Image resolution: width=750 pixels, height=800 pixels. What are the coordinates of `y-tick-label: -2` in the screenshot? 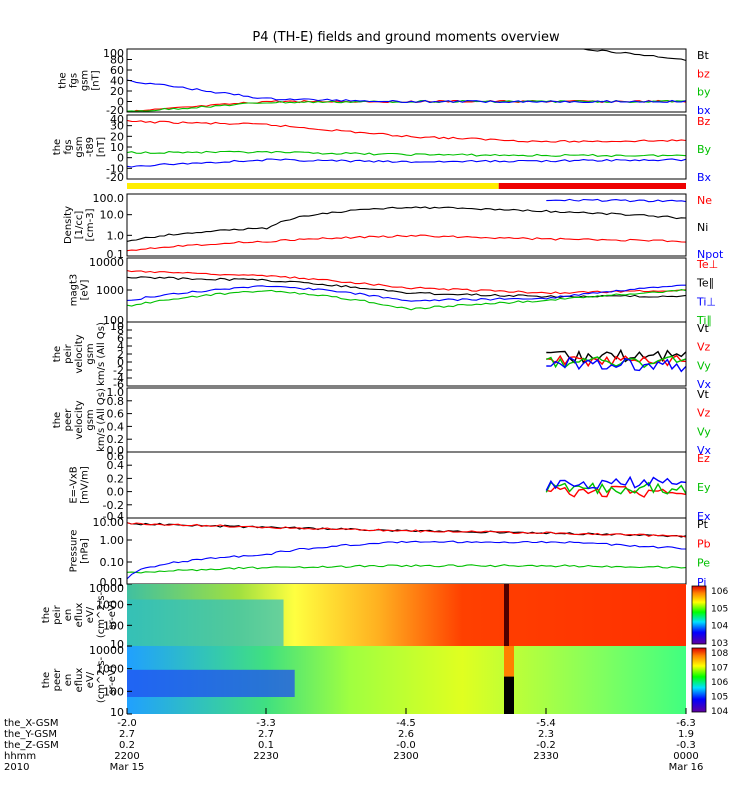 It's located at (118, 370).